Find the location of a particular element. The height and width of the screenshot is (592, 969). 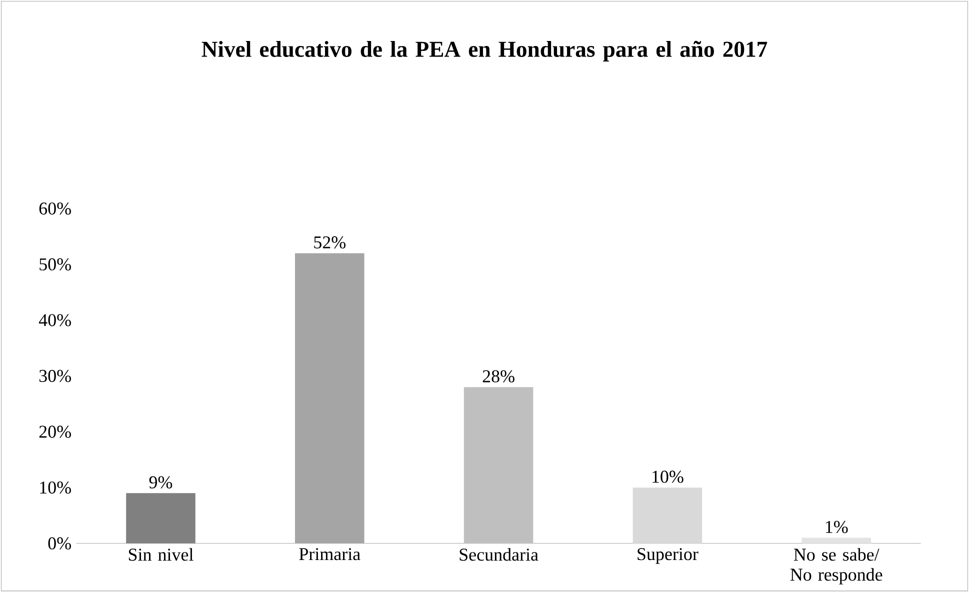

y-tick-label: 40% is located at coordinates (54, 320).